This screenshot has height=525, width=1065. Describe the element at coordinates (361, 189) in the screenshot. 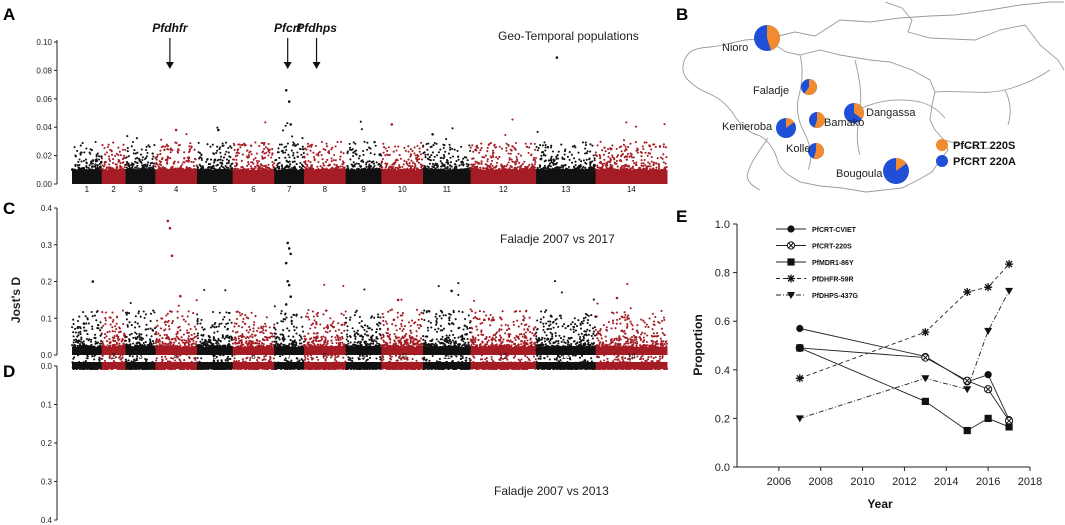

I see `panel-a-chromosome-labels: 1 2 3 4 5 6 7 8 9 10 11 12 13 14` at that location.